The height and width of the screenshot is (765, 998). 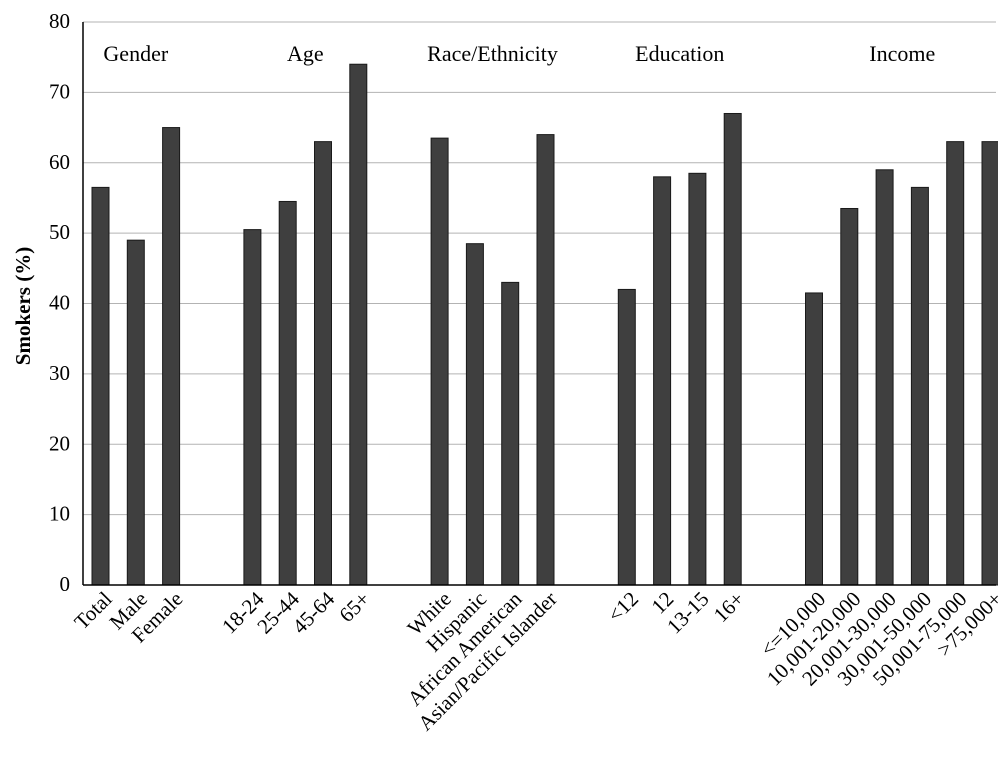 What do you see at coordinates (679, 53) in the screenshot?
I see `group-label: Education` at bounding box center [679, 53].